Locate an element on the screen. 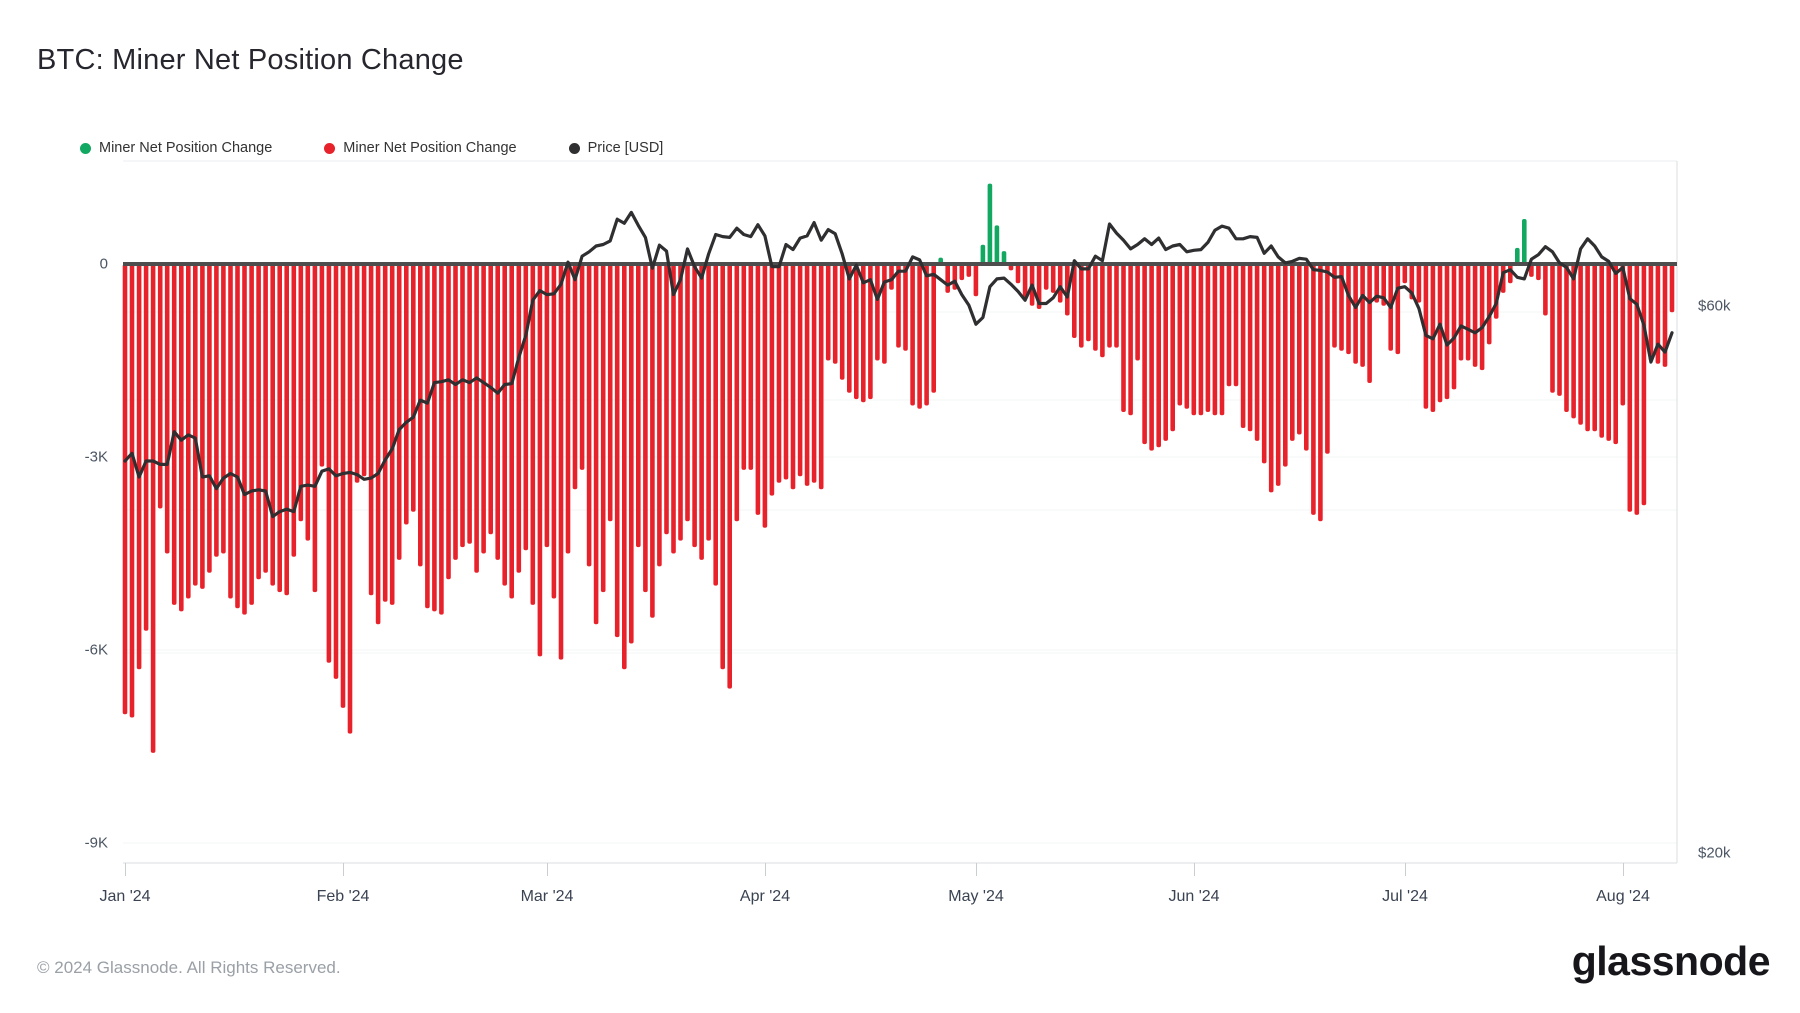 The width and height of the screenshot is (1800, 1013). legend-item-miner-positive: Miner Net Position Change is located at coordinates (176, 148).